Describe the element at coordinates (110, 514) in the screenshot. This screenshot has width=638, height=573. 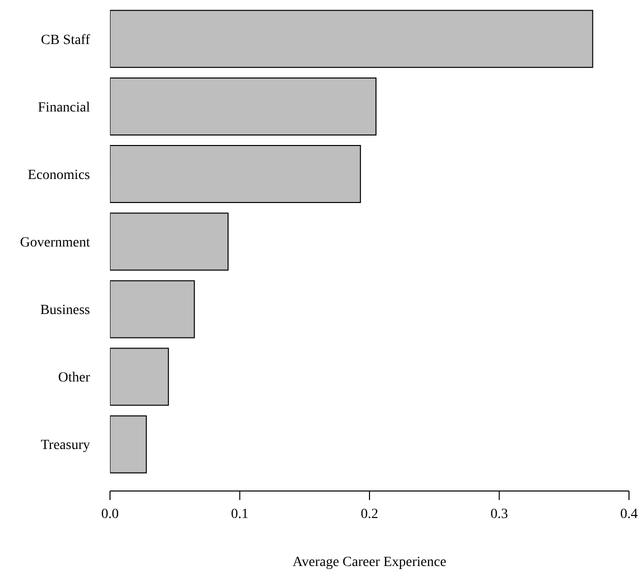
I see `x-tick-label: 0.0` at that location.